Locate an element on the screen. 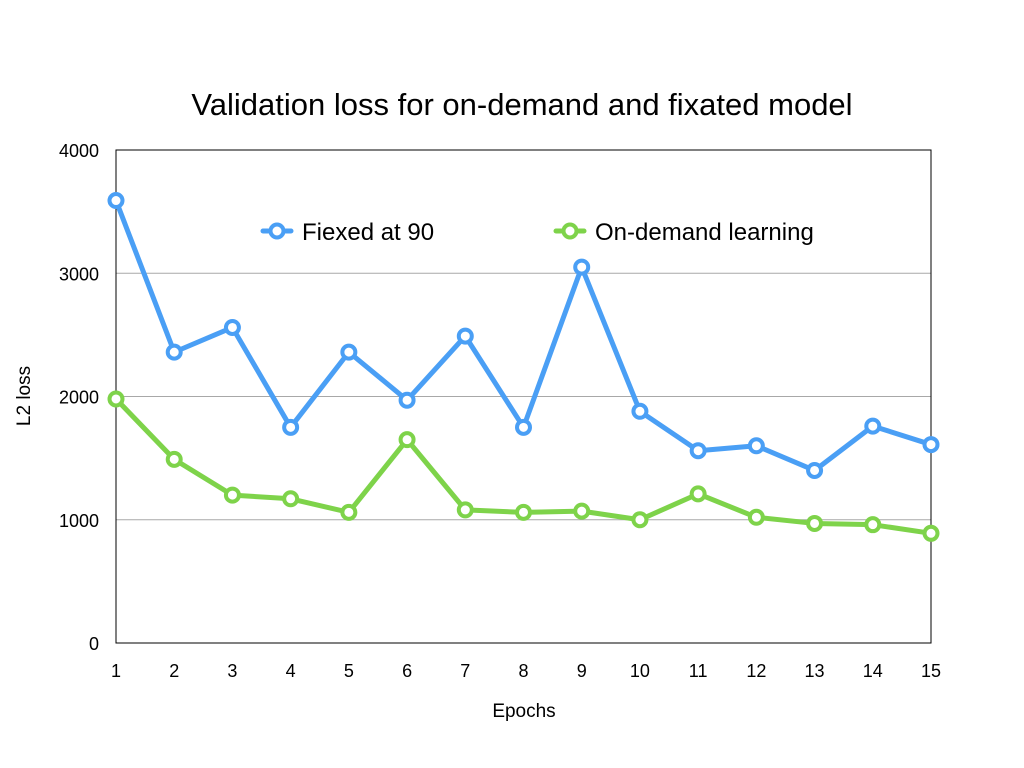  legend-item: On-demand learning is located at coordinates (683, 232).